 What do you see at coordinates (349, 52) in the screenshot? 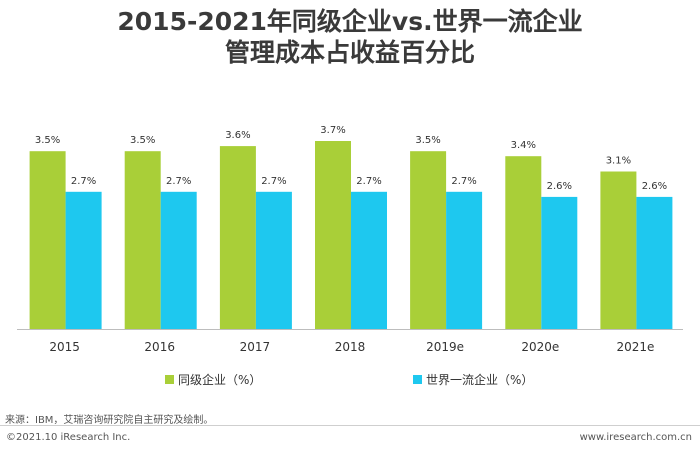
I see `chart-title-line-2: 管理成本占收益百分比` at bounding box center [349, 52].